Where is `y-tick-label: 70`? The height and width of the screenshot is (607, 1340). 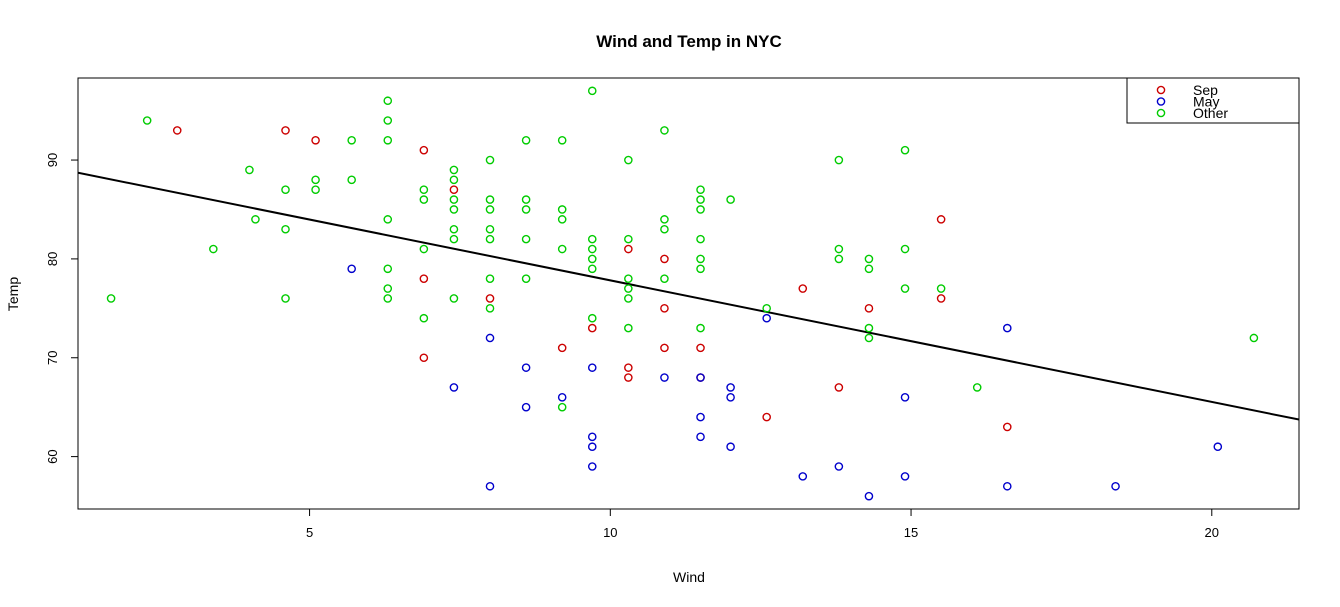 y-tick-label: 70 is located at coordinates (52, 358).